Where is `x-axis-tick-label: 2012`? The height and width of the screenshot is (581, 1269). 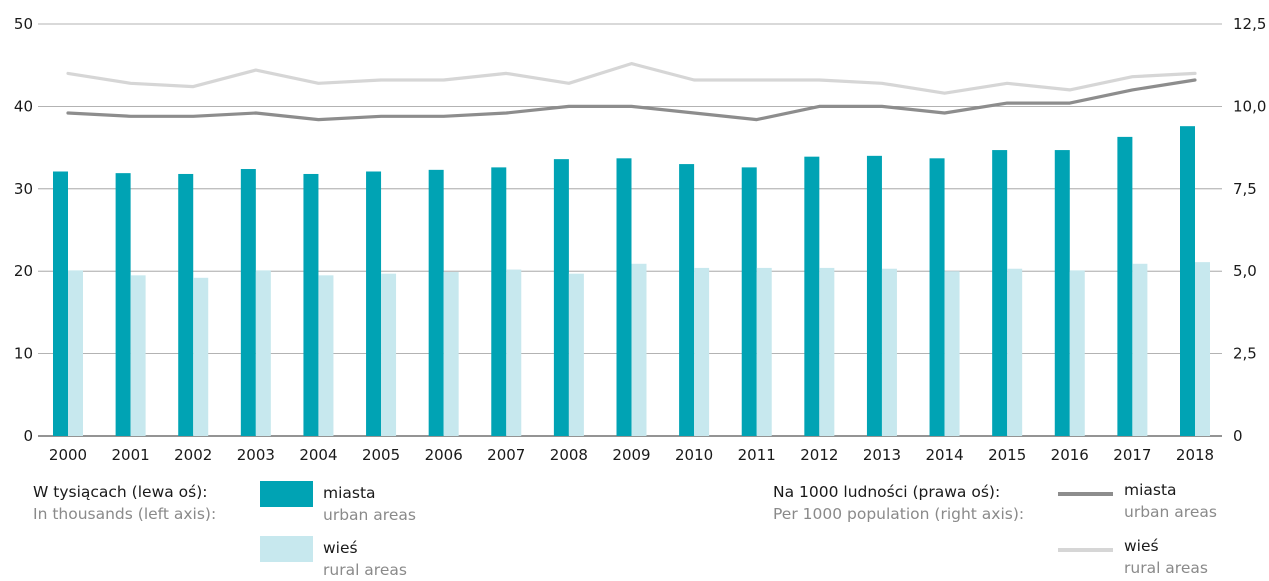 x-axis-tick-label: 2012 is located at coordinates (819, 455).